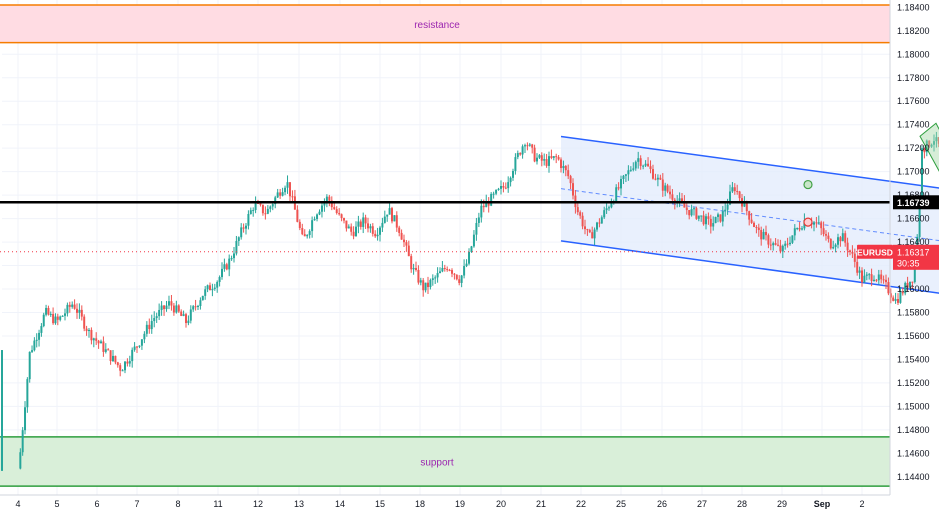 The width and height of the screenshot is (939, 516). Describe the element at coordinates (913, 7) in the screenshot. I see `y-tick-label: 1.18400` at that location.